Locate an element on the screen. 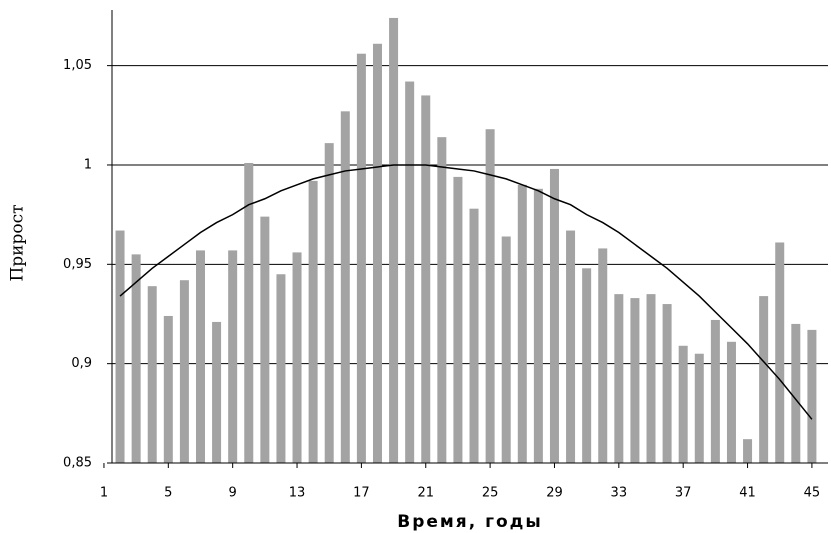 Image resolution: width=831 pixels, height=533 pixels. y-axis-title: Прирост is located at coordinates (18, 242).